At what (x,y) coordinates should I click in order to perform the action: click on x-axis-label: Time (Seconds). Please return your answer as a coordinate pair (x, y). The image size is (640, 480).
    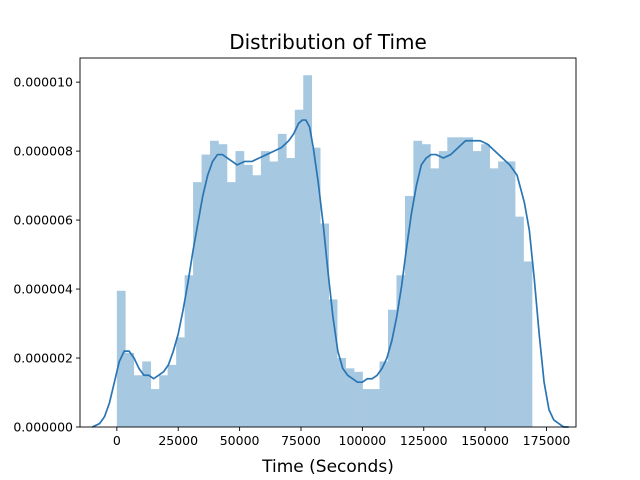
    Looking at the image, I should click on (327, 467).